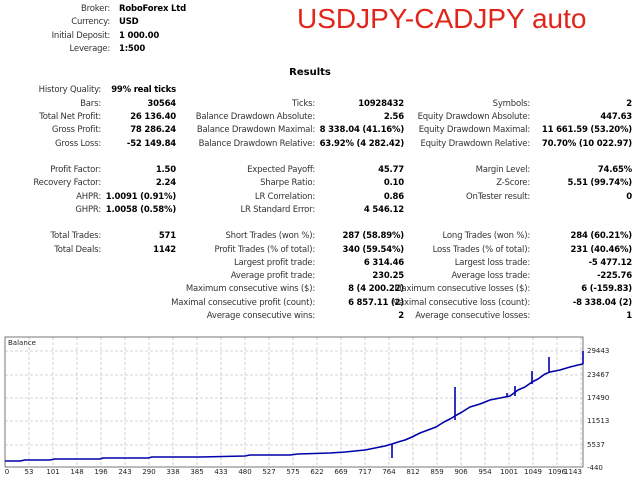 The width and height of the screenshot is (640, 480). What do you see at coordinates (77, 250) in the screenshot?
I see `stat-label: Total Deals:` at bounding box center [77, 250].